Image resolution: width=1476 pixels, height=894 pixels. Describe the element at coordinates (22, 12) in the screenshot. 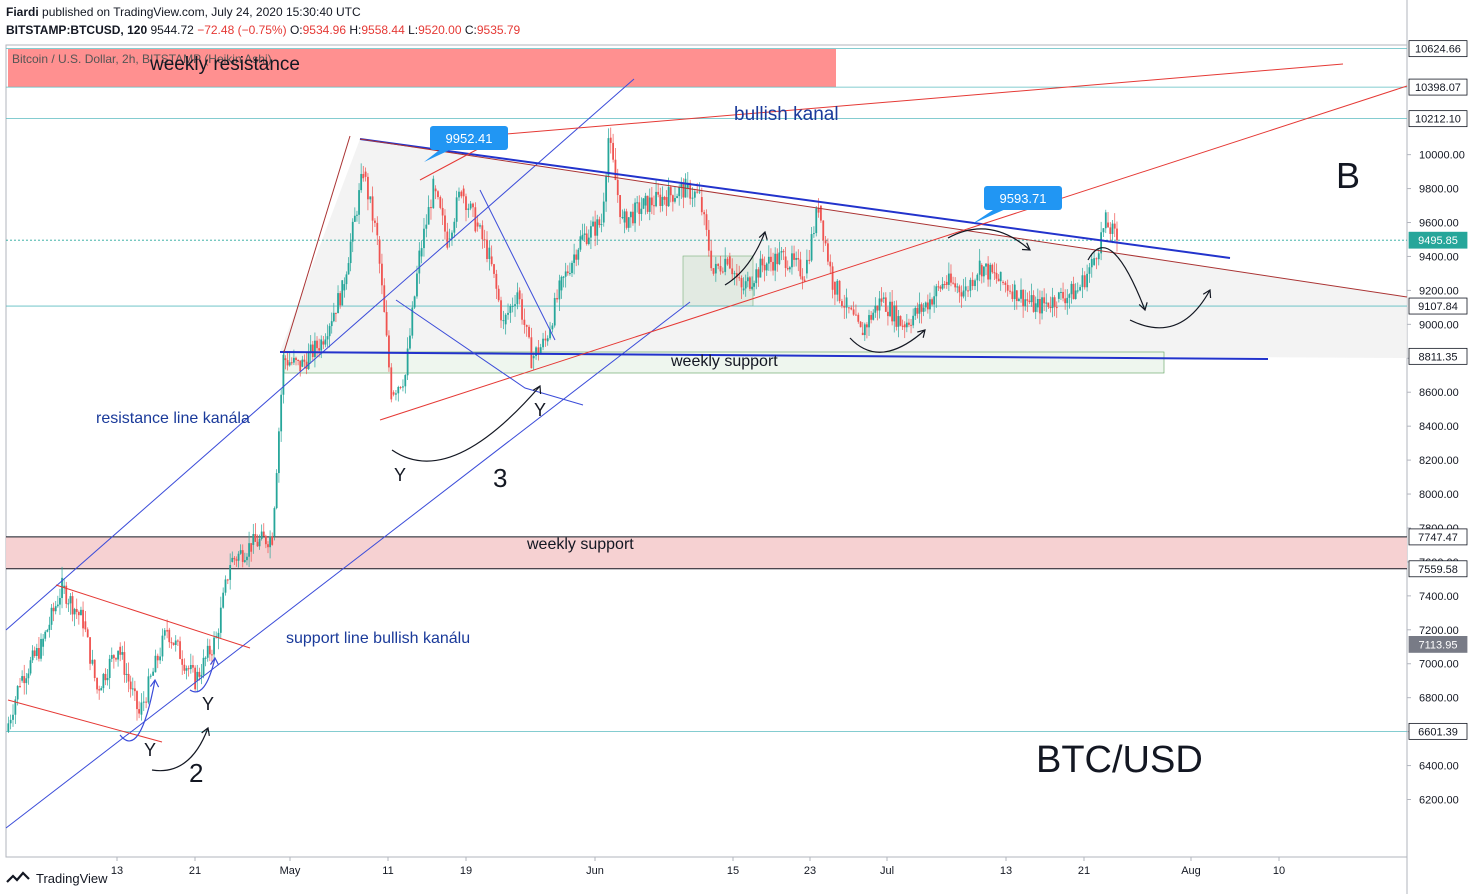

I see `author-name: Fiardi` at that location.